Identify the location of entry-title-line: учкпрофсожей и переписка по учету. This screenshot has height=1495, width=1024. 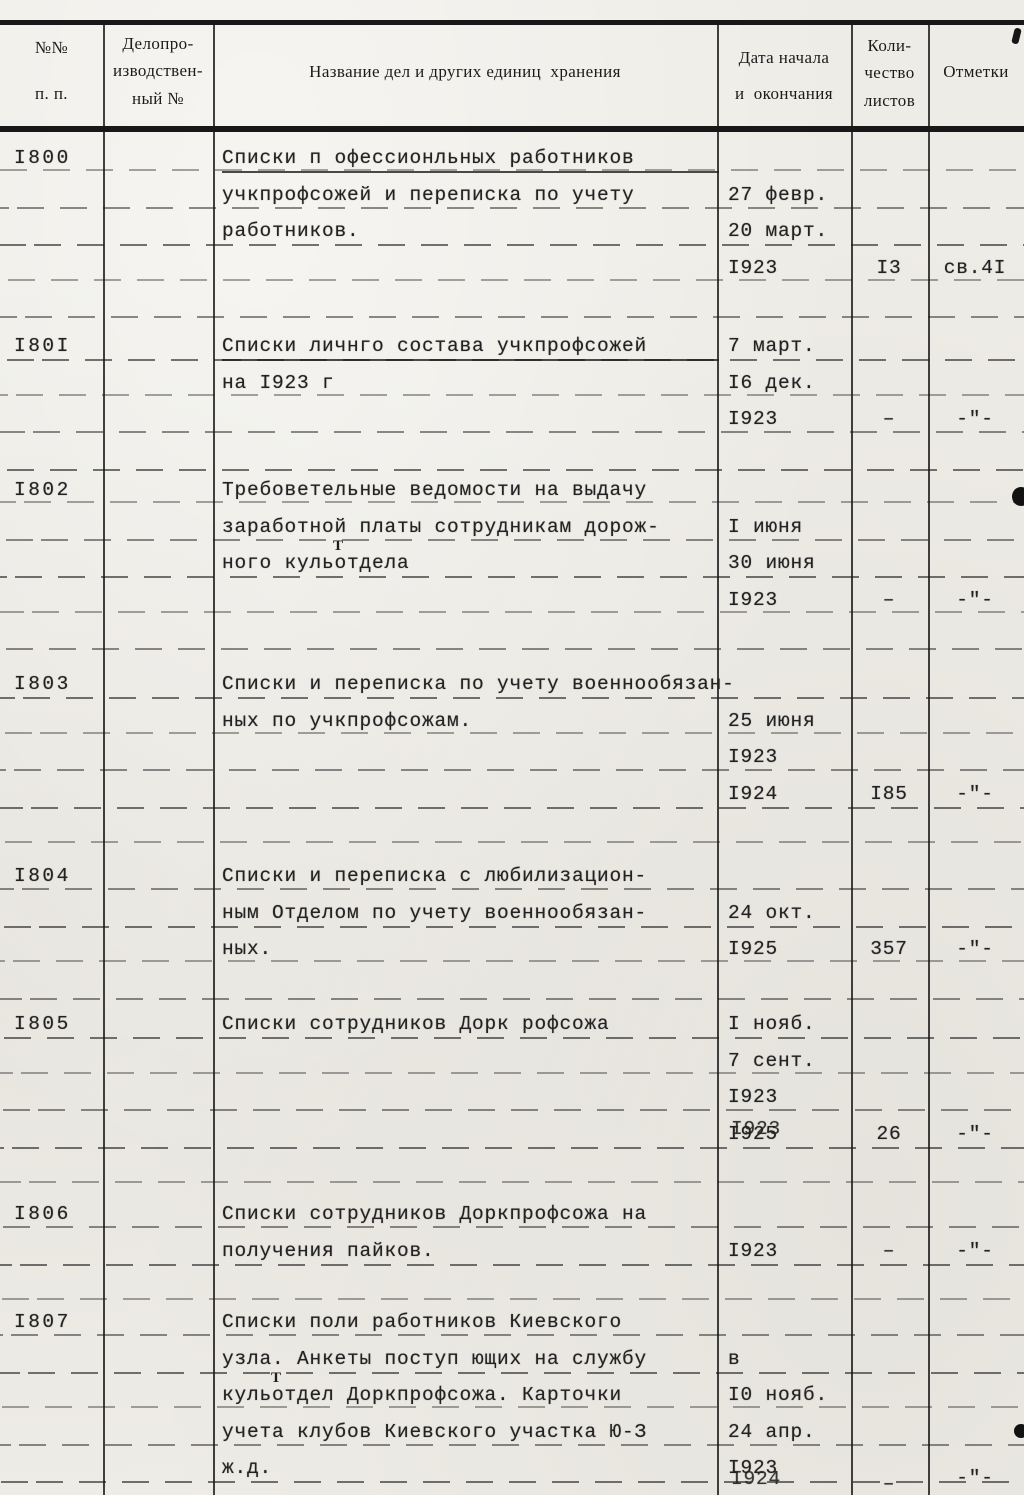
(428, 194).